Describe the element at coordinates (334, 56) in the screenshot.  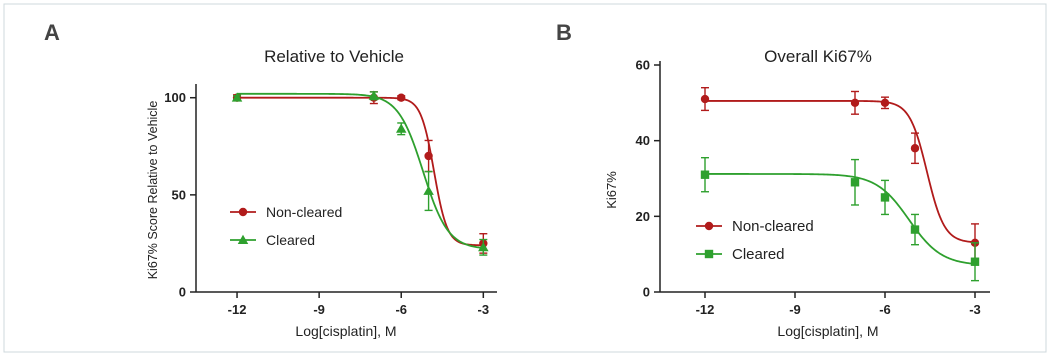
I see `chart-title-a: Relative to Vehicle` at that location.